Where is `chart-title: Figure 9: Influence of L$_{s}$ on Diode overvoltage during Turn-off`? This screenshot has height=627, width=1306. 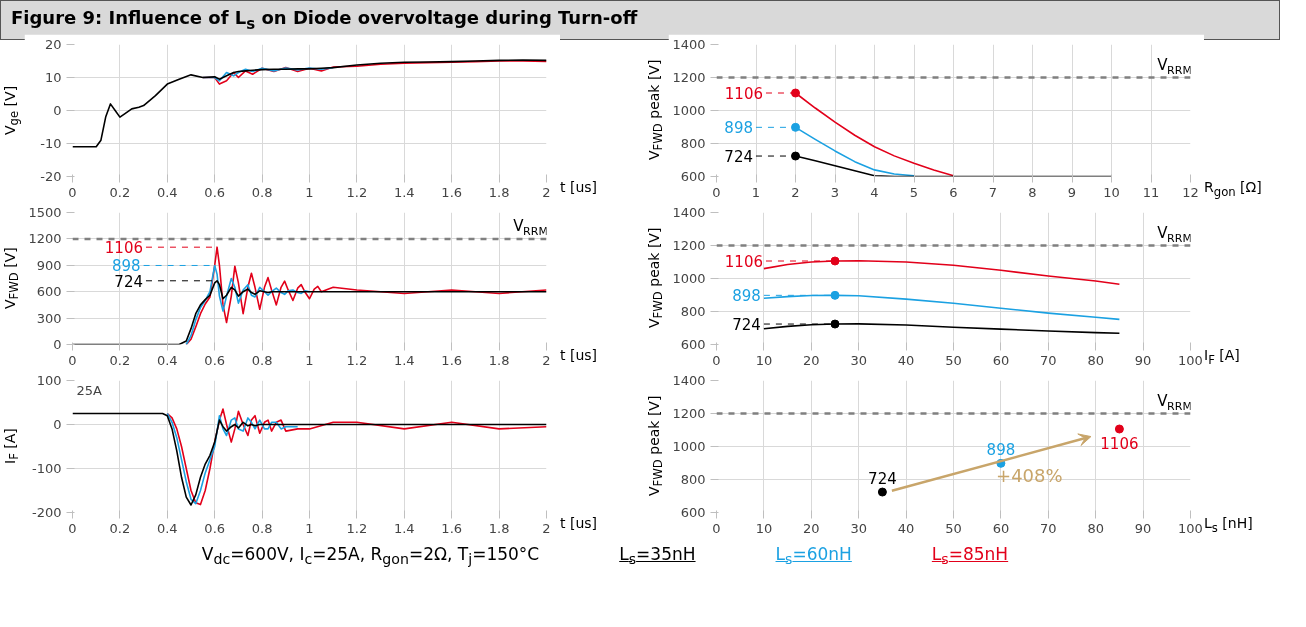 chart-title: Figure 9: Influence of L$_{s}$ on Diode overvoltage during Turn-off is located at coordinates (324, 20).